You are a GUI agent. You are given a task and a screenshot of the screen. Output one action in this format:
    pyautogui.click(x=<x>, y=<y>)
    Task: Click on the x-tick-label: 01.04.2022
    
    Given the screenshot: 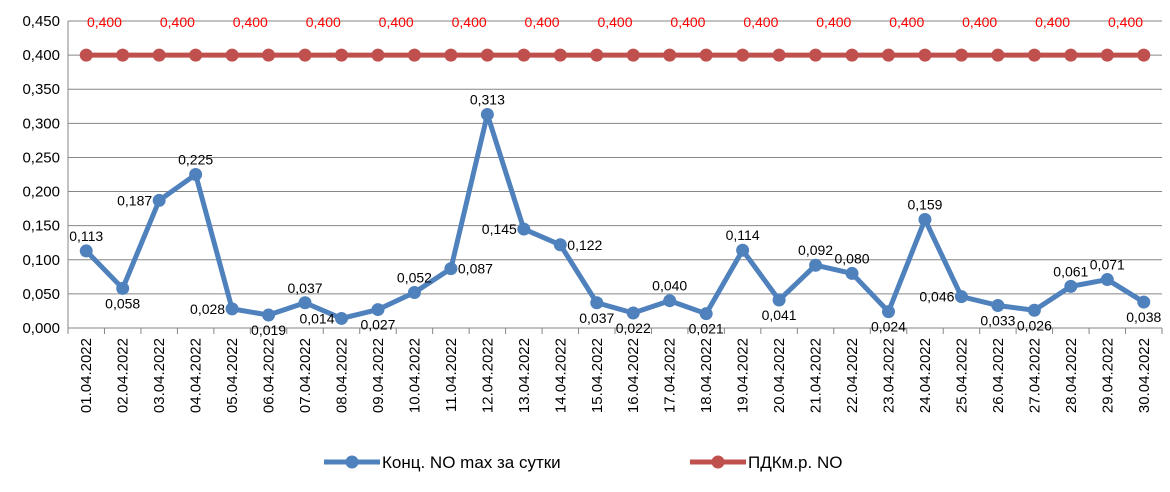 What is the action you would take?
    pyautogui.click(x=86, y=375)
    